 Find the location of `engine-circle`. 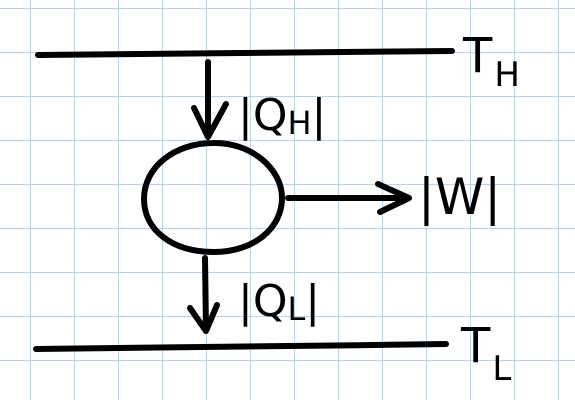

engine-circle is located at coordinates (213, 197).